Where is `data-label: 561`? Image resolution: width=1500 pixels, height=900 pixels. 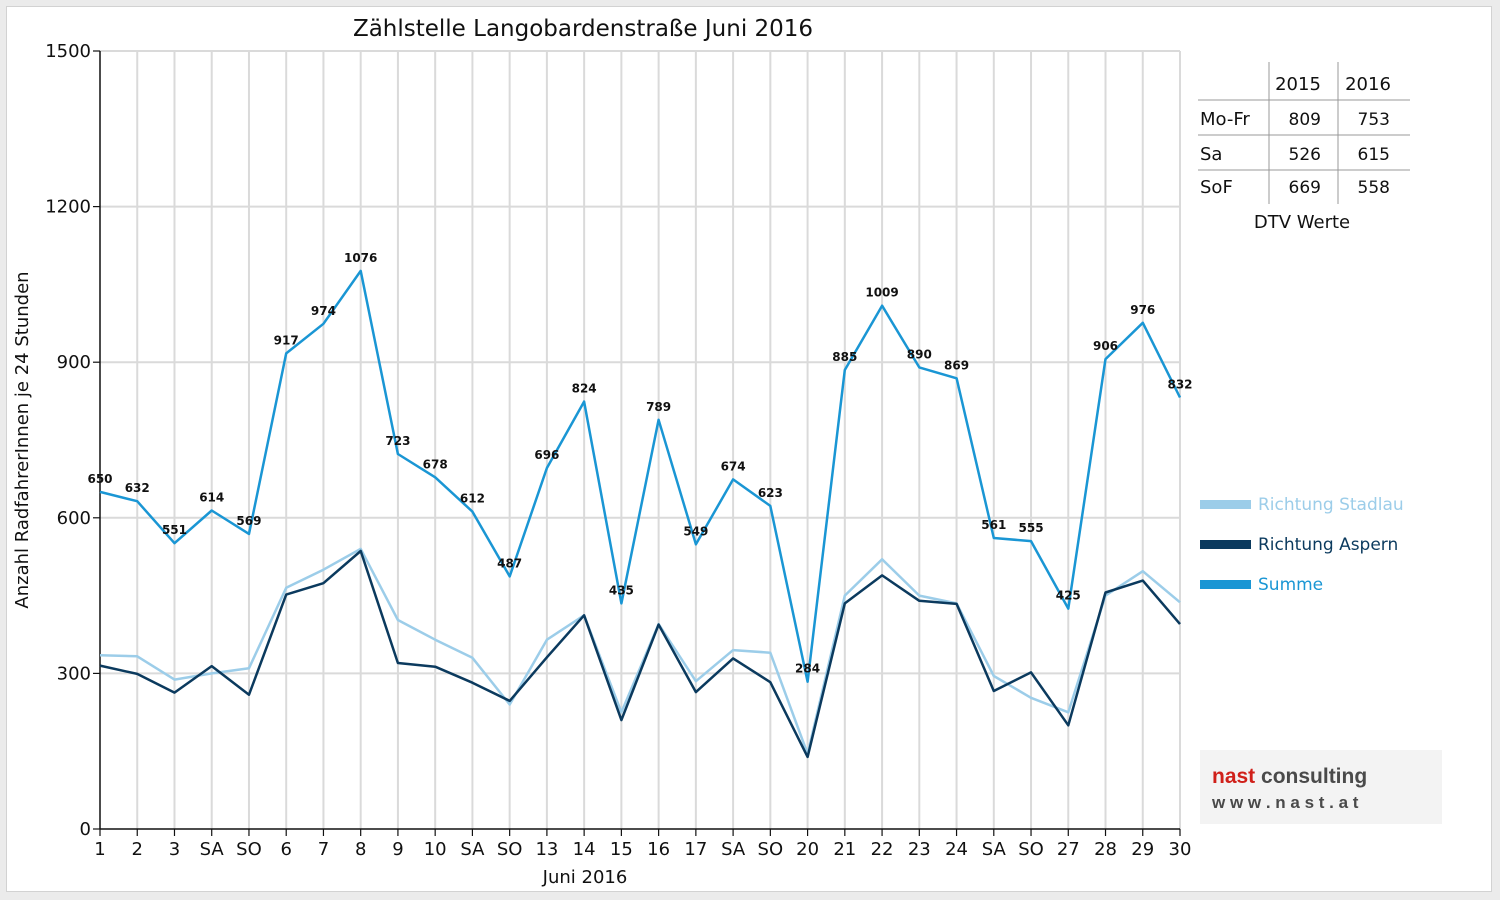
data-label: 561 is located at coordinates (993, 525).